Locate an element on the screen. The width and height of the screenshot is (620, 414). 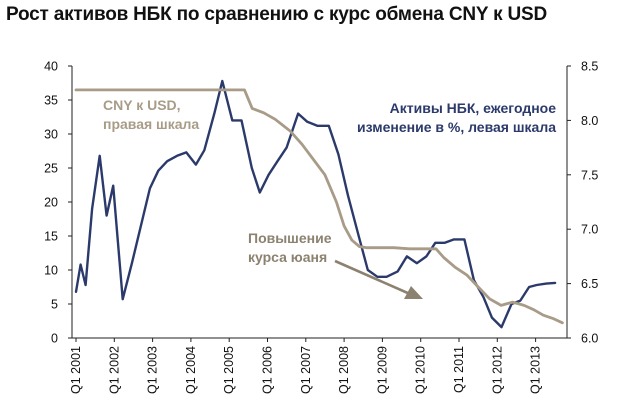
x-tick-label: Q1 2009 is located at coordinates (382, 370).